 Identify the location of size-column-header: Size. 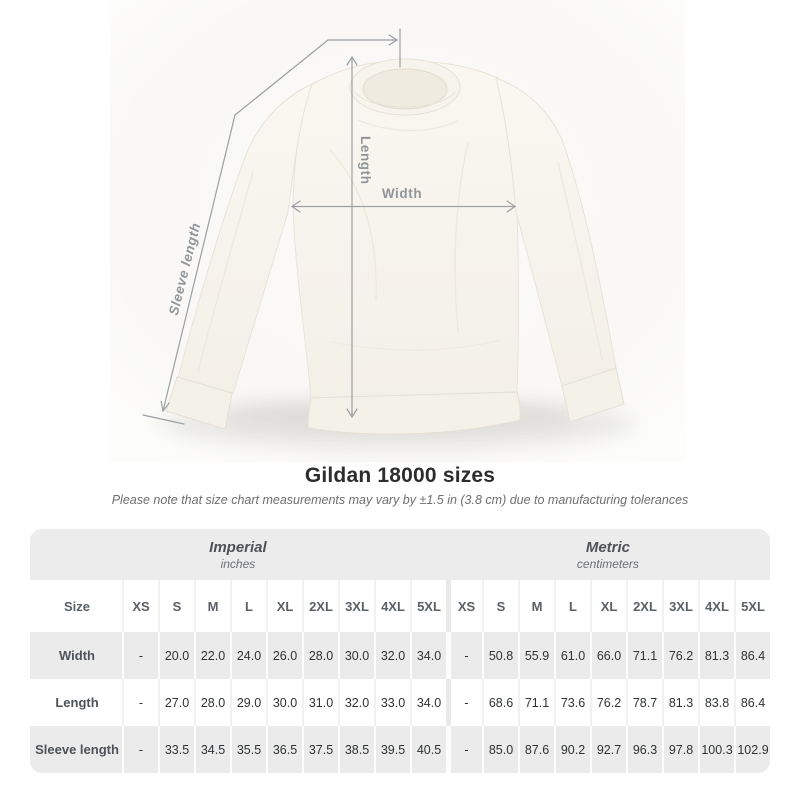
(76, 606).